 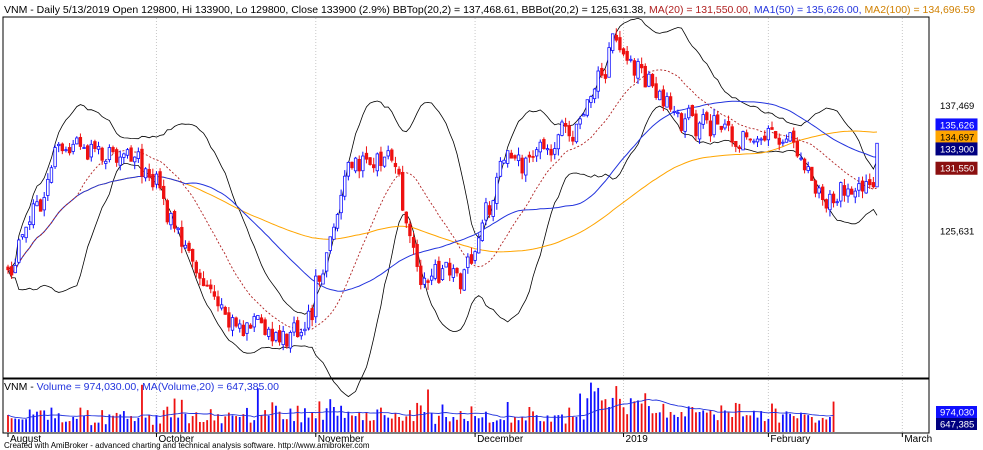 I want to click on price-label: 125,631, so click(x=957, y=232).